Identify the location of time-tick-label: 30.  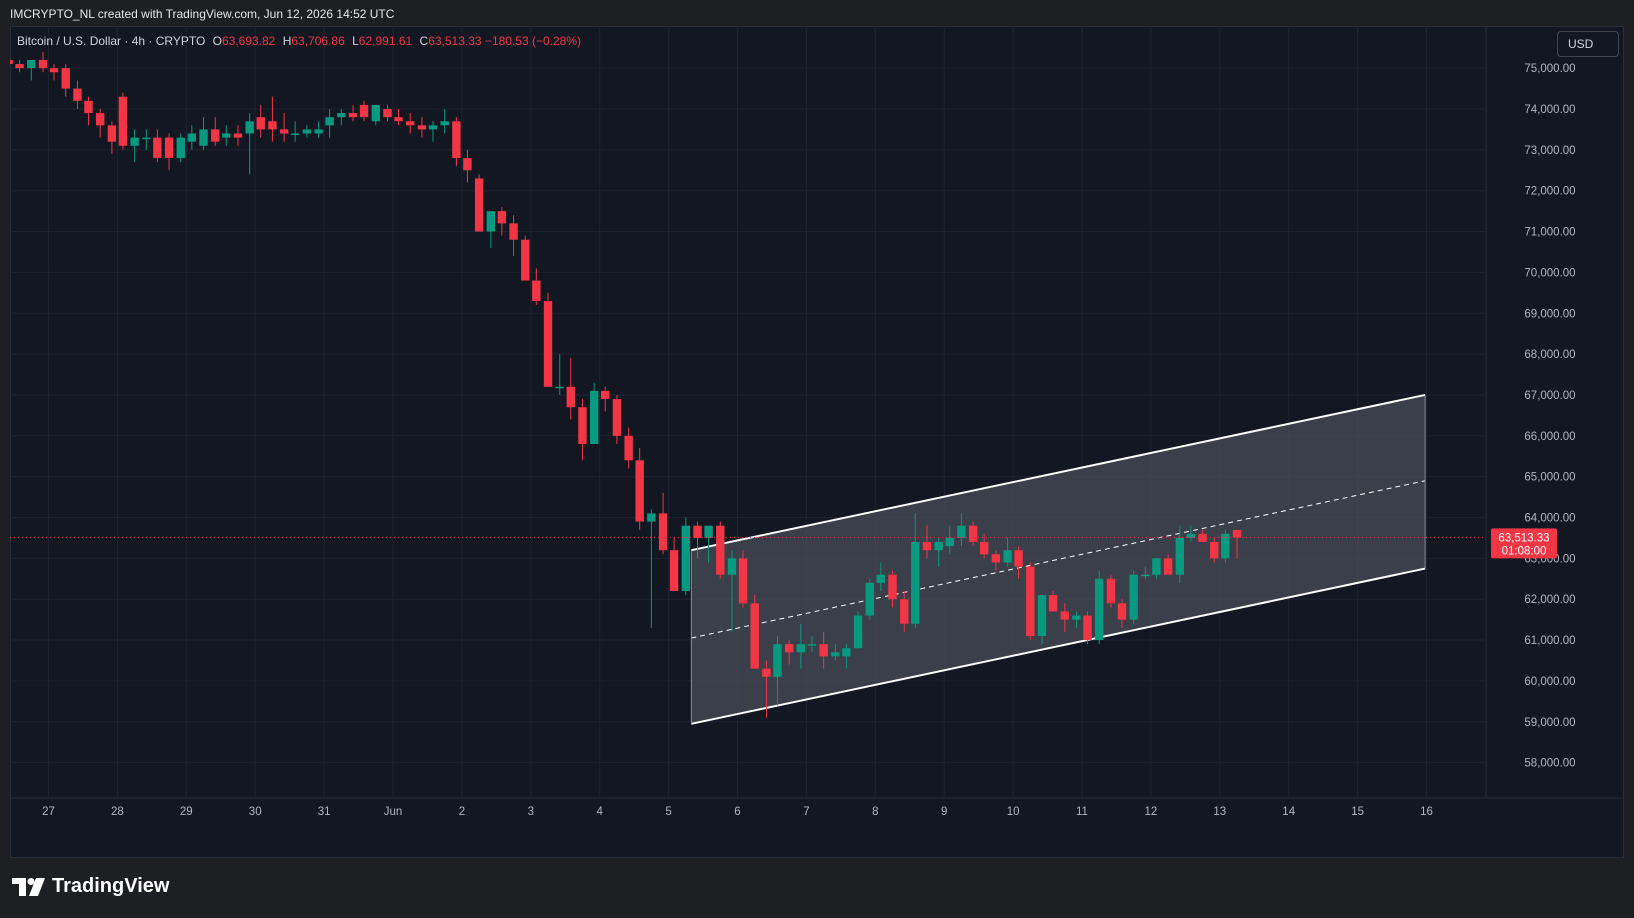
(255, 812).